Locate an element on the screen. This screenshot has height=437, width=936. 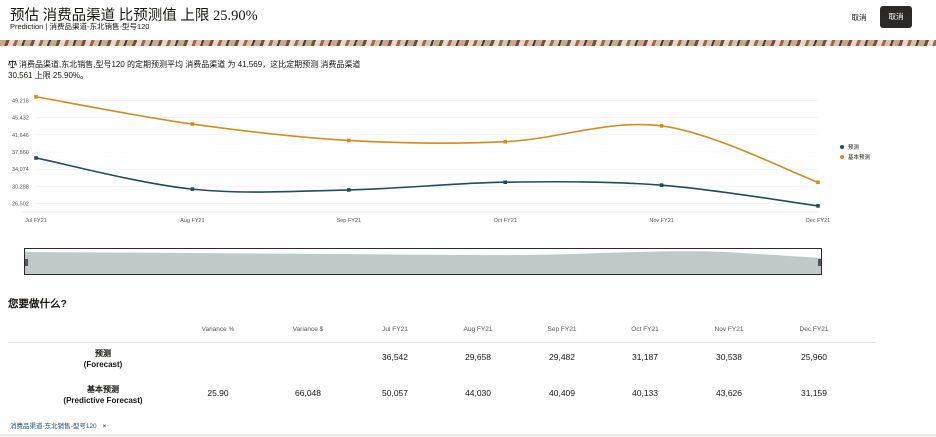
table-cell: 40,409 is located at coordinates (562, 393).